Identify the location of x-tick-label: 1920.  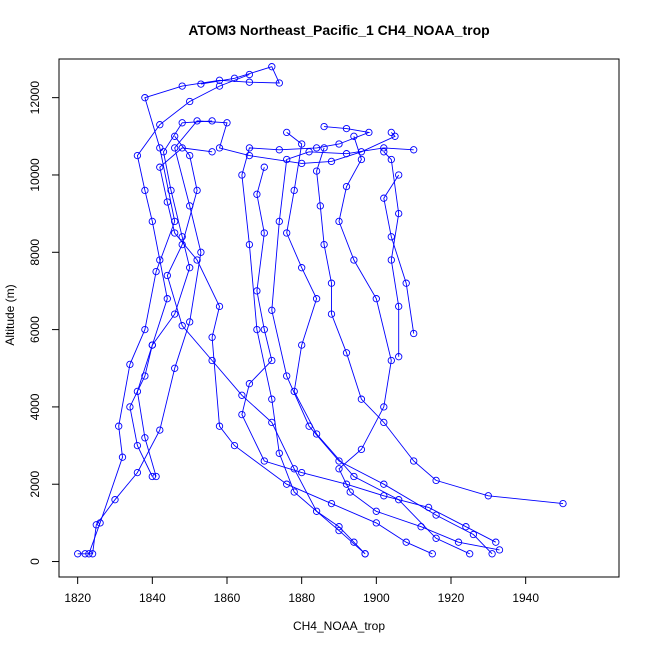
(451, 598).